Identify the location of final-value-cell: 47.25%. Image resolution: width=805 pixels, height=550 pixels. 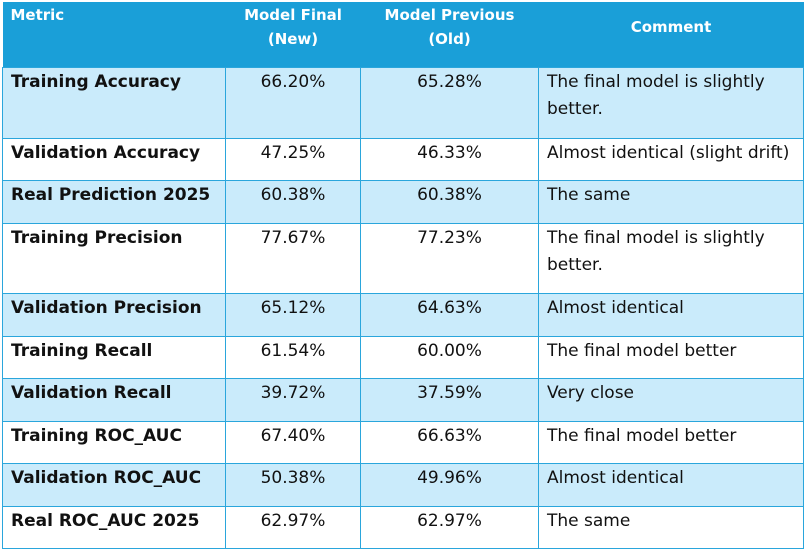
(293, 159).